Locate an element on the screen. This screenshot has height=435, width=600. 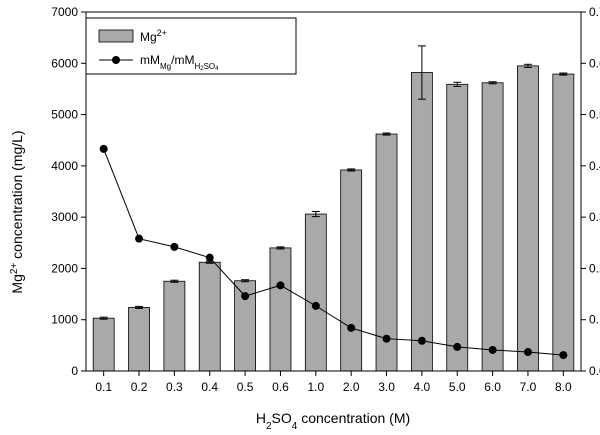
x-tick-label: 4.0 is located at coordinates (422, 387).